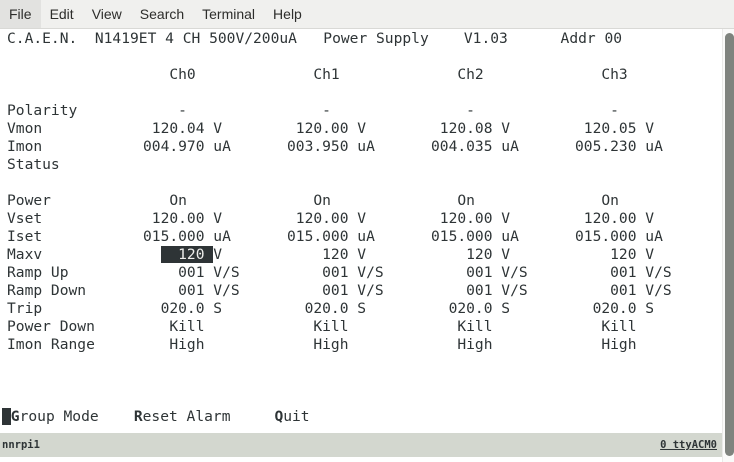 The height and width of the screenshot is (462, 734). I want to click on row-label-power-down: Power Down, so click(51, 326).